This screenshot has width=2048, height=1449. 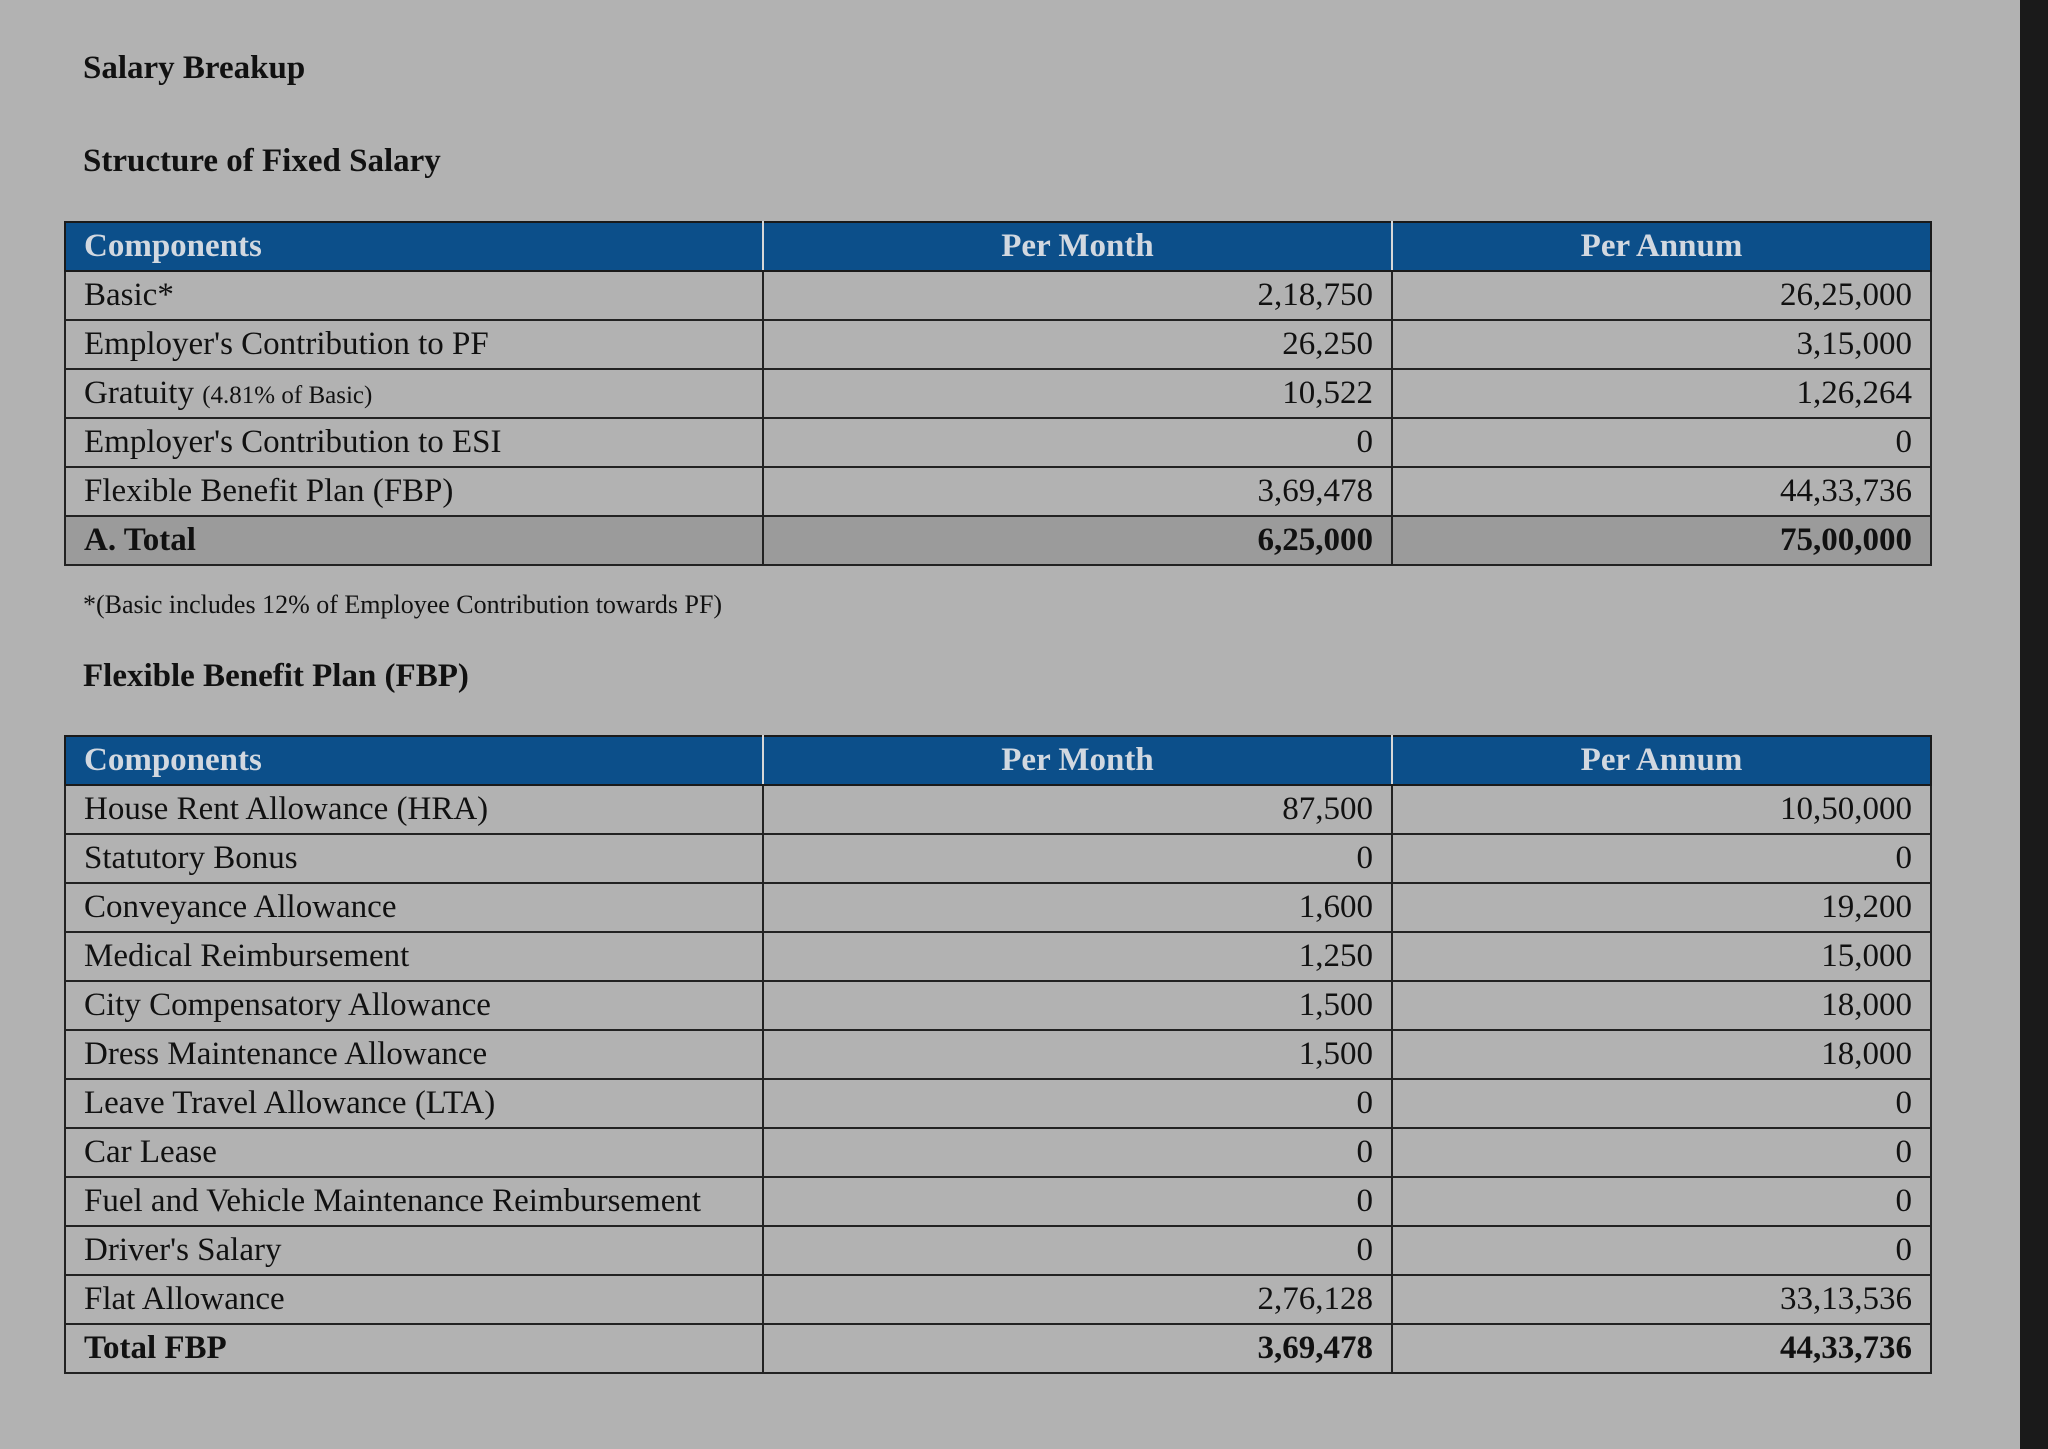 I want to click on per-annum-value: 19,200, so click(x=1661, y=907).